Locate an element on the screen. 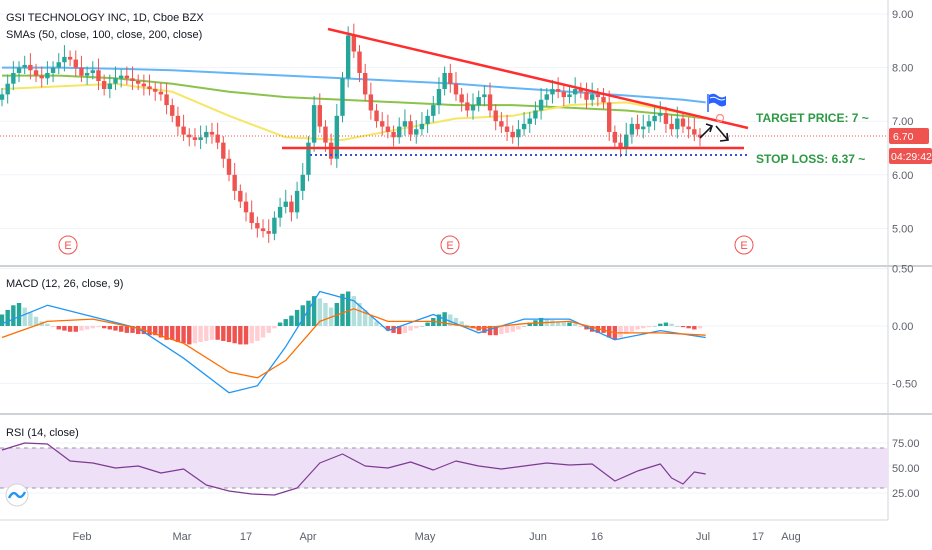  earnings-marker-2: E is located at coordinates (450, 245).